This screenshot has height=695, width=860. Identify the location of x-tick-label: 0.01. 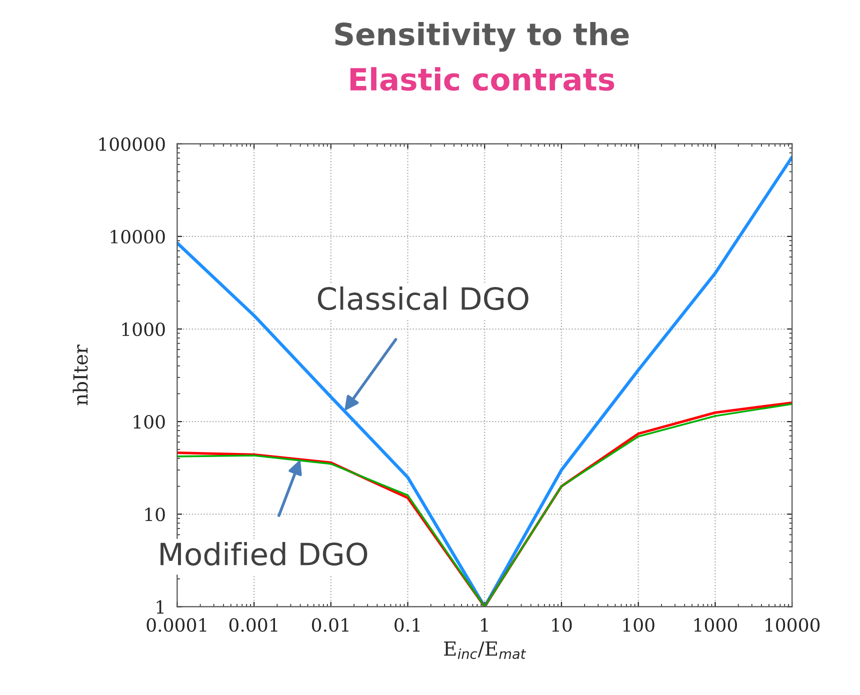
(330, 625).